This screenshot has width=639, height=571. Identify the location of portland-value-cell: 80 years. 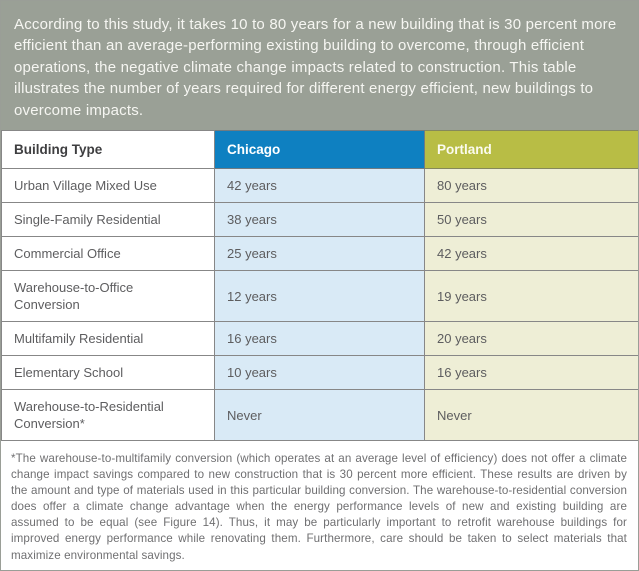
(531, 185).